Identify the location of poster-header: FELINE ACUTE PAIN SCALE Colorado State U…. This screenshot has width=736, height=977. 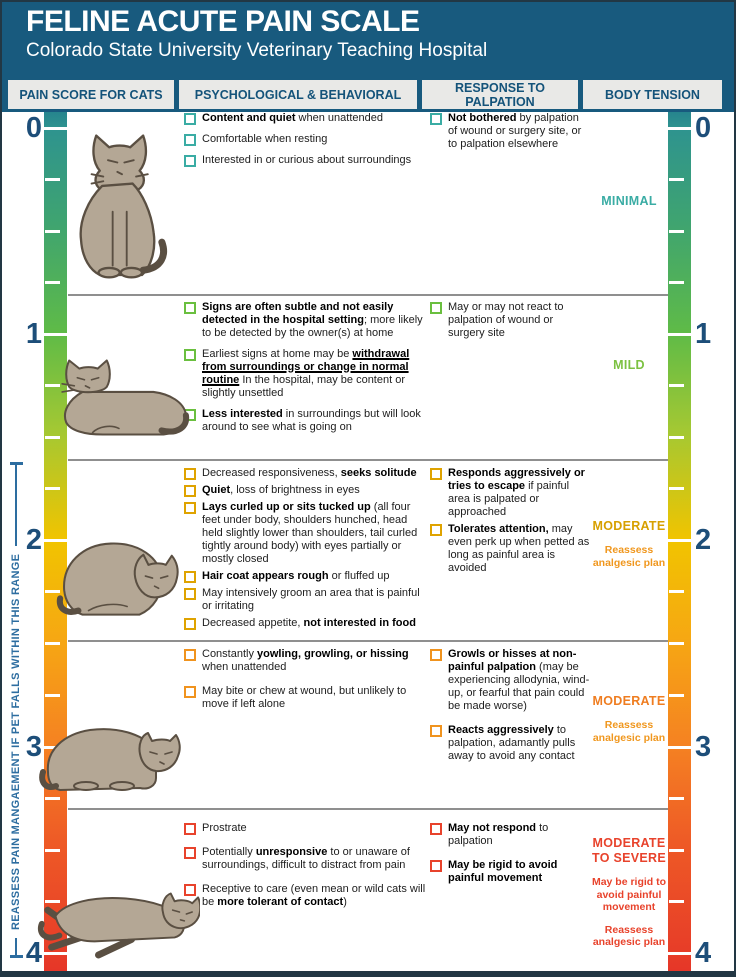
(368, 38).